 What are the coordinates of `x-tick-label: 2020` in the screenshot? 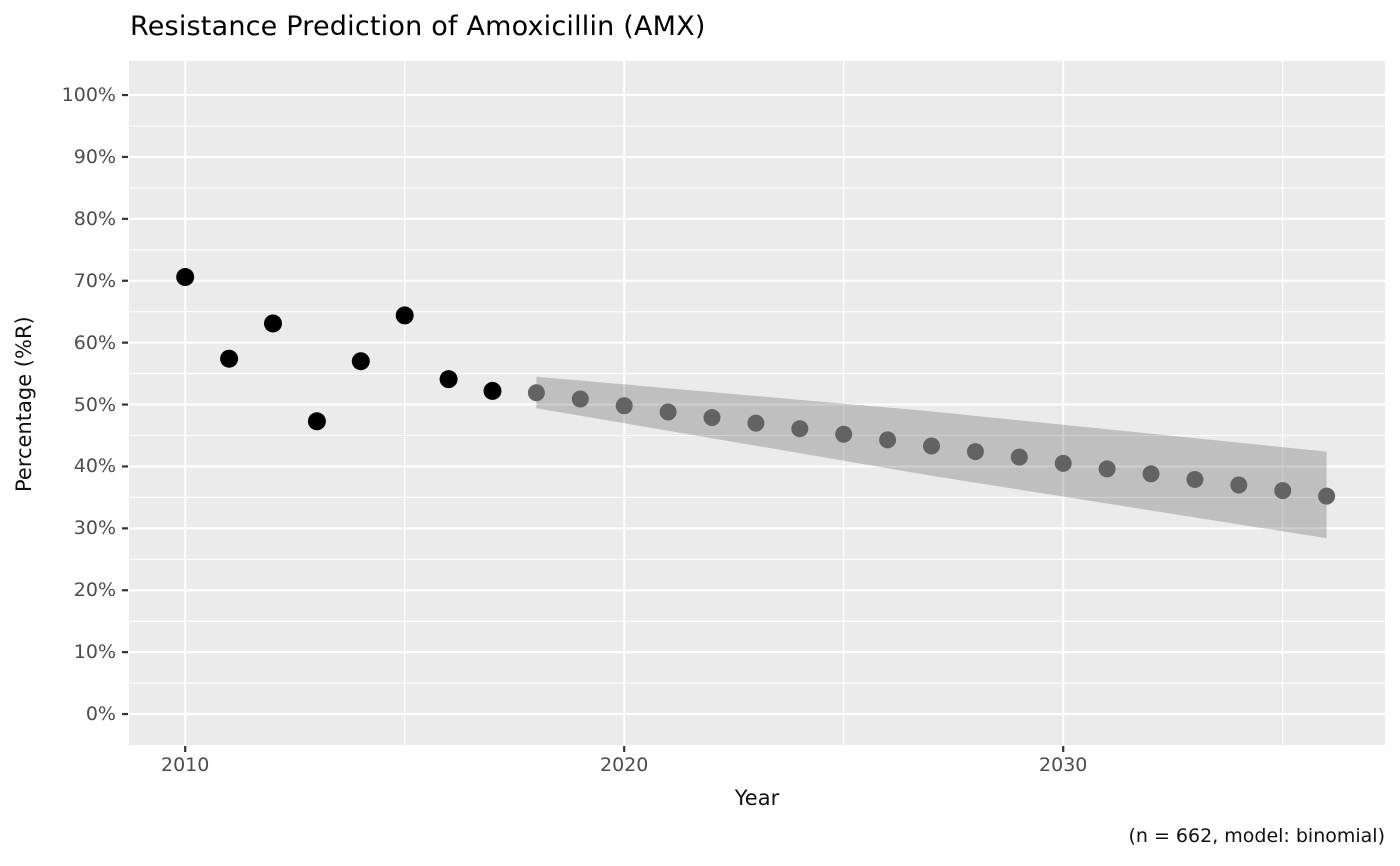 It's located at (624, 765).